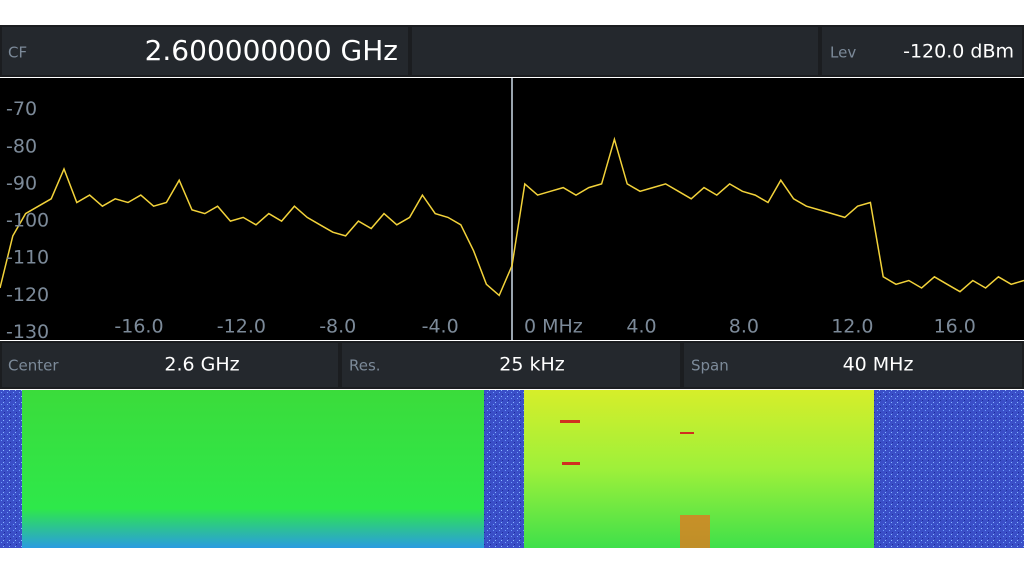 This screenshot has width=1024, height=579. What do you see at coordinates (201, 365) in the screenshot?
I see `center-value: 2.6 GHz` at bounding box center [201, 365].